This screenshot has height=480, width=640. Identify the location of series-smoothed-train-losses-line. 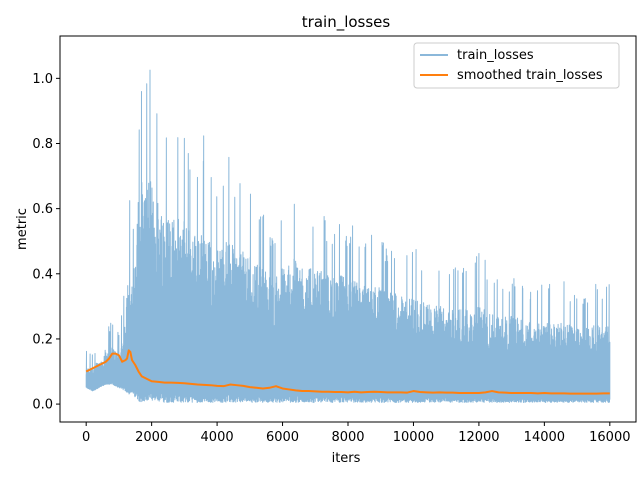
(347, 372).